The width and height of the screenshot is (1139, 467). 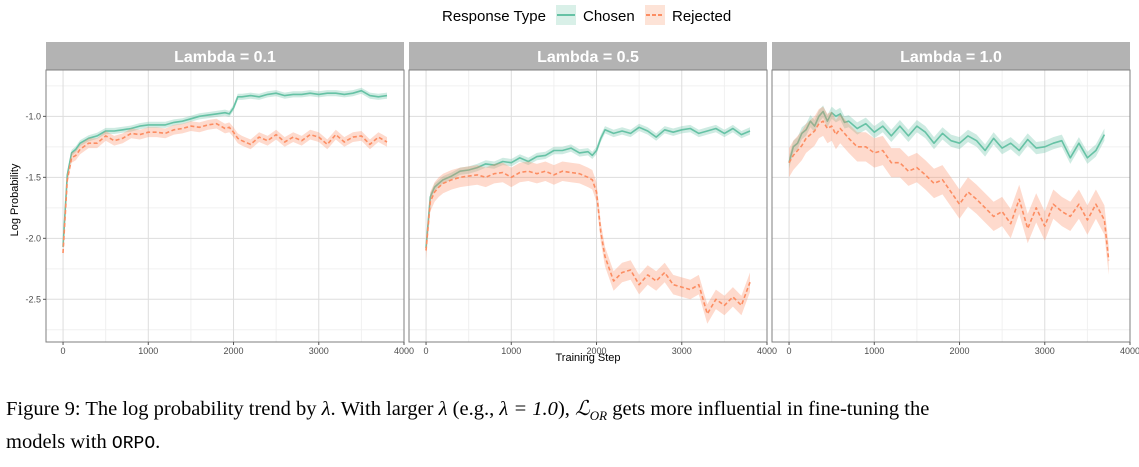 I want to click on facet-strip-title: Lambda = 0.5, so click(x=588, y=57).